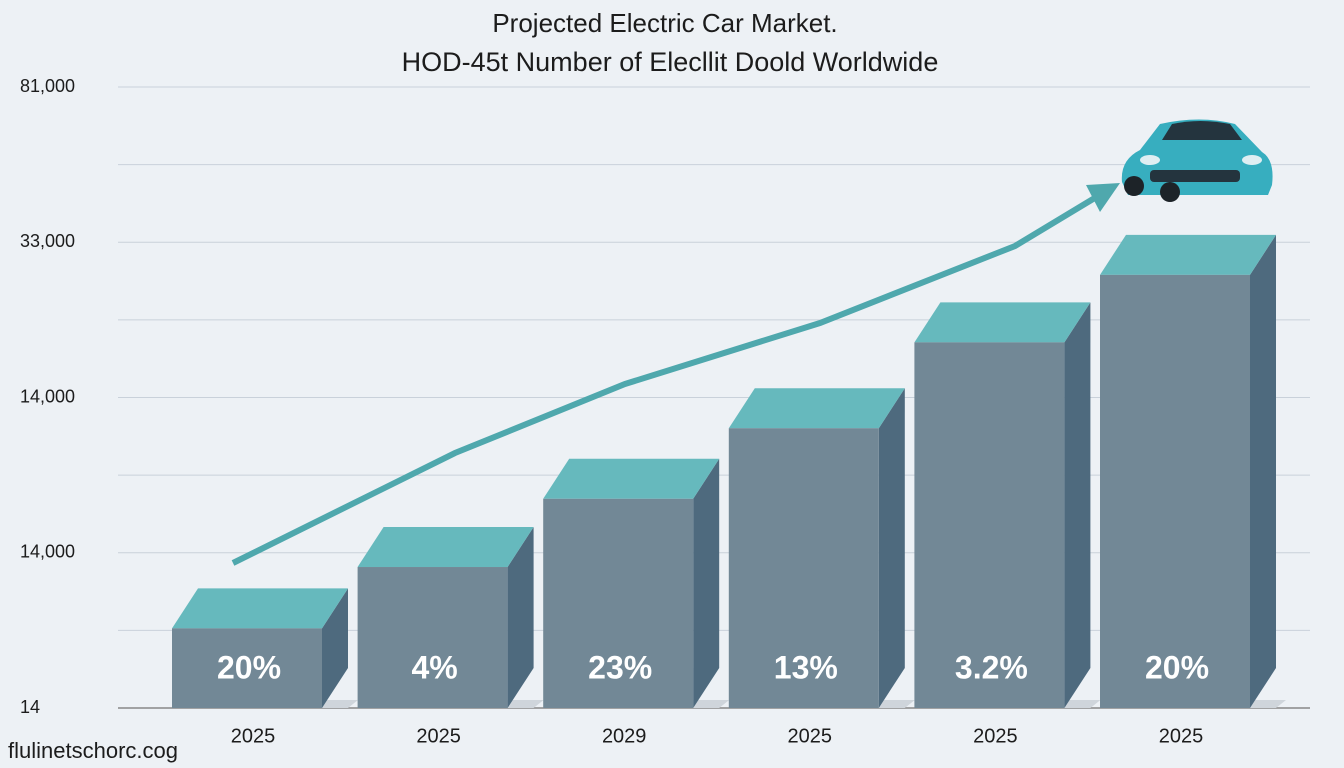  Describe the element at coordinates (434, 667) in the screenshot. I see `bar-label: 4%` at that location.